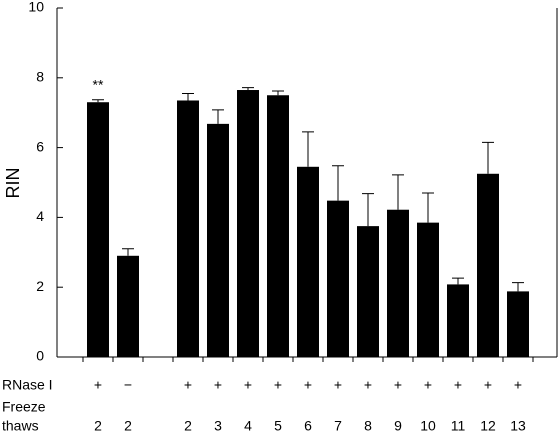 The image size is (560, 433). Describe the element at coordinates (36, 7) in the screenshot. I see `y-tick-label: 10` at that location.